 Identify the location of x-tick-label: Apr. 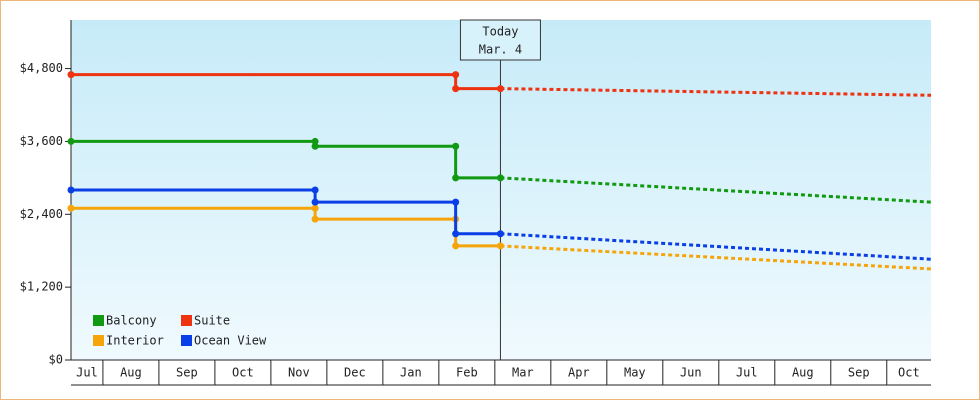
(579, 373).